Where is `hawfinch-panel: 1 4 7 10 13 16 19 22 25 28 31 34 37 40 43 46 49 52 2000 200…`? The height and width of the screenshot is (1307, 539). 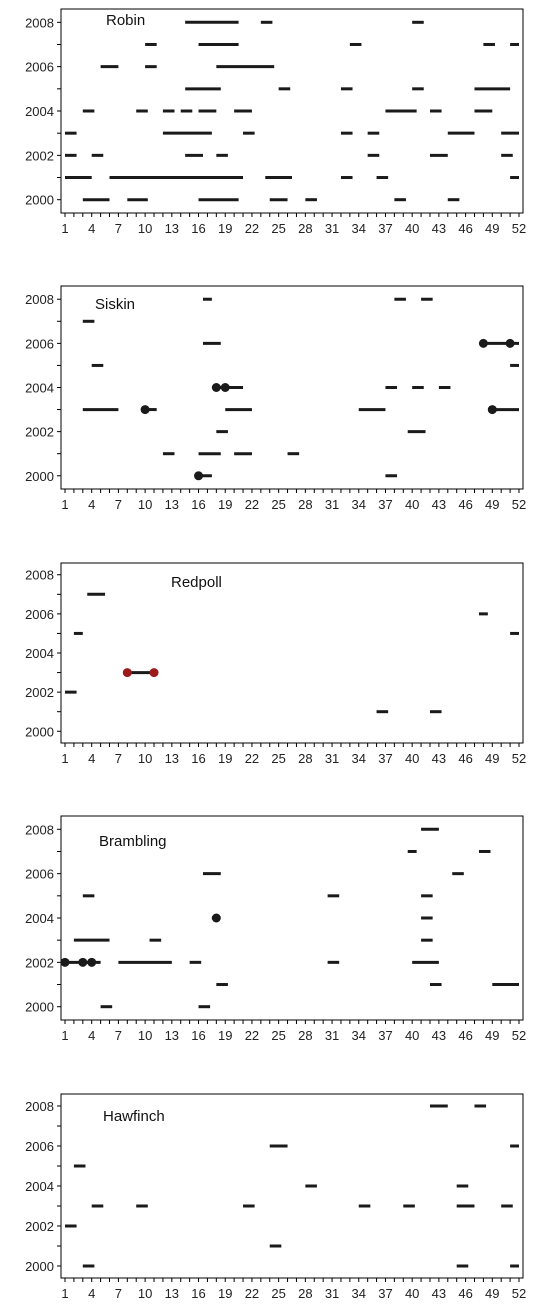 hawfinch-panel: 1 4 7 10 13 16 19 22 25 28 31 34 37 40 43 46 49 52 2000 200… is located at coordinates (275, 1197).